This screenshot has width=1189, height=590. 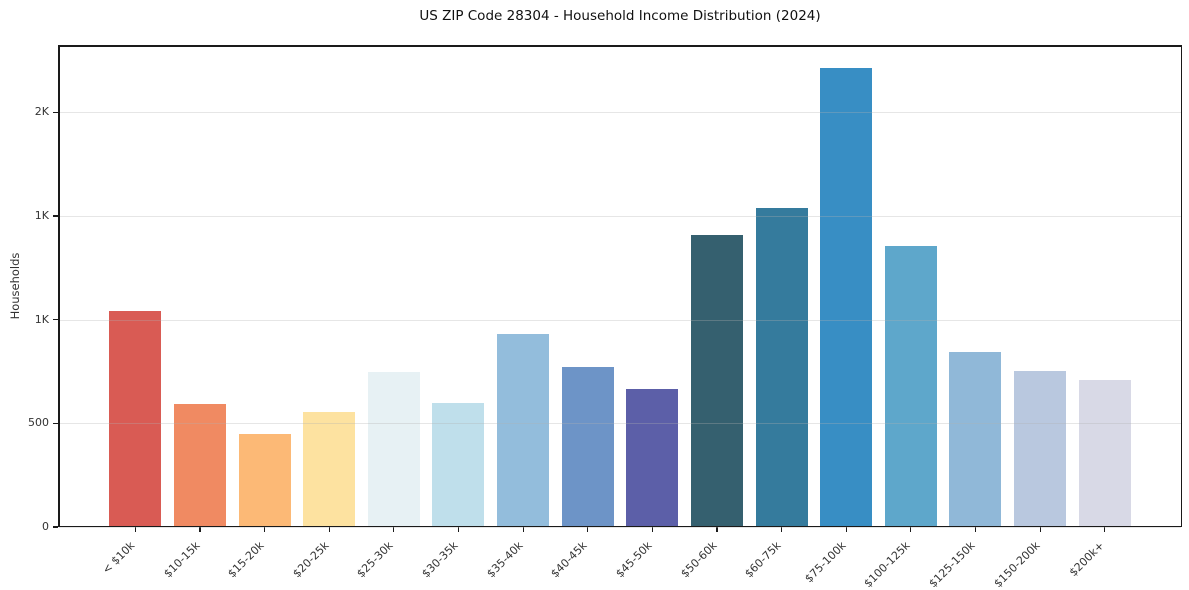 I want to click on bar-20-25k, so click(x=329, y=469).